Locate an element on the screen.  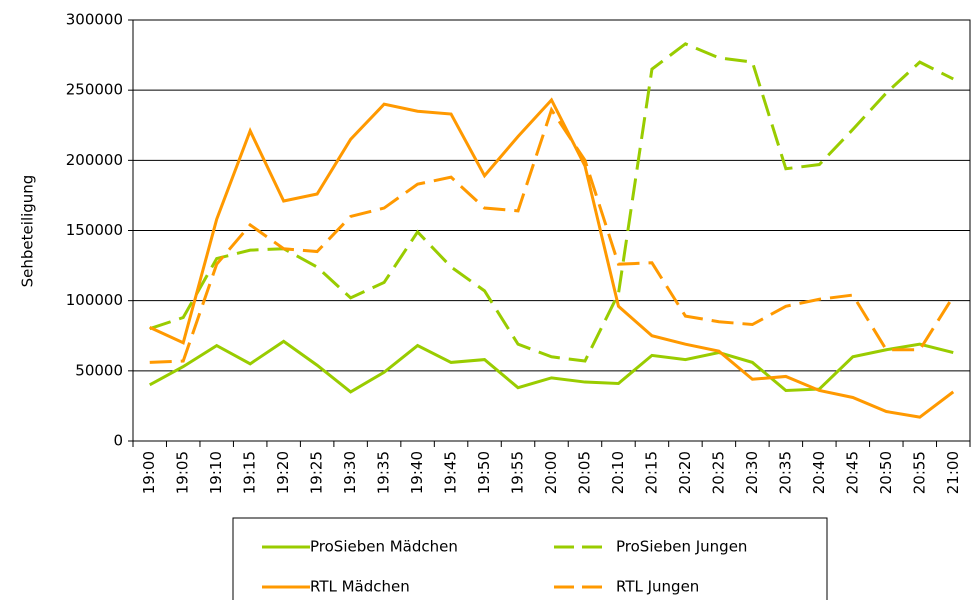
legend-box is located at coordinates (530, 558).